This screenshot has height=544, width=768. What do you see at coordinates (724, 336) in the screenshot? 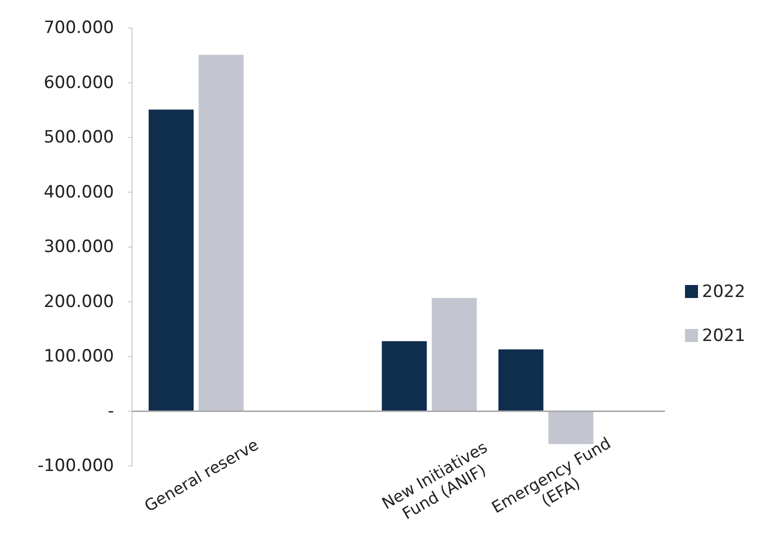
I see `legend-label: 2021` at bounding box center [724, 336].